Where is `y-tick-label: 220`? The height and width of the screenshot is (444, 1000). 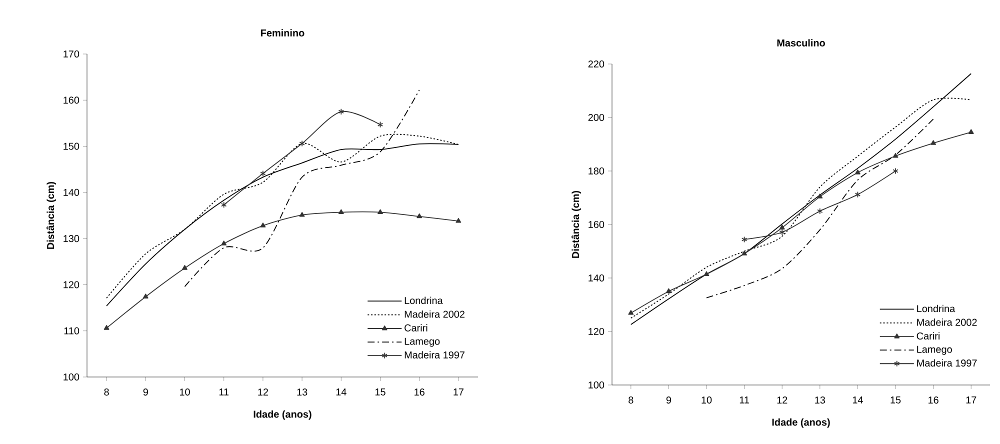
y-tick-label: 220 is located at coordinates (596, 64).